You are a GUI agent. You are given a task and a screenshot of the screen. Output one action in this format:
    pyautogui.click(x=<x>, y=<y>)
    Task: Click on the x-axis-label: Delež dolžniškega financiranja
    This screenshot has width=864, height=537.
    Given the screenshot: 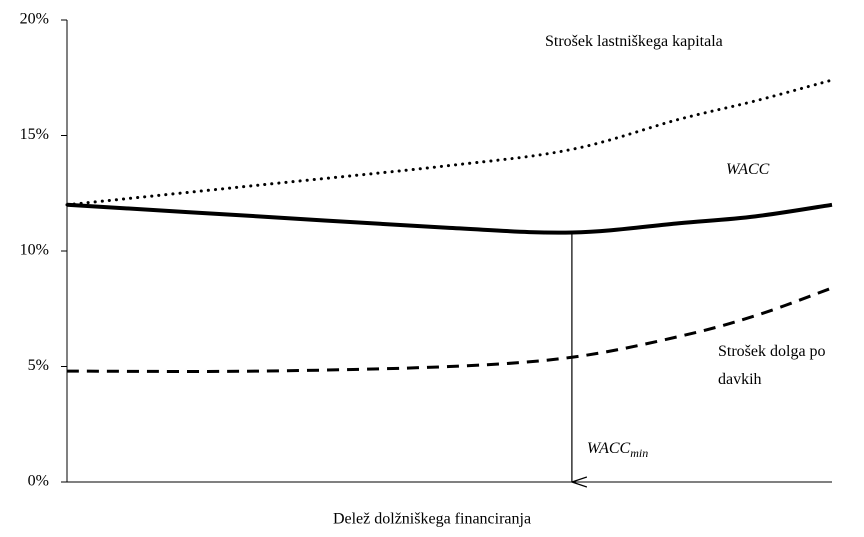 What is the action you would take?
    pyautogui.click(x=432, y=519)
    